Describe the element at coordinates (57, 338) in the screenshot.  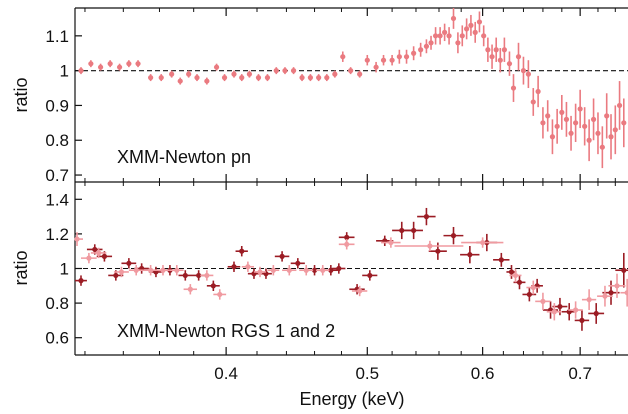
I see `y-tick-label: 0.6` at that location.